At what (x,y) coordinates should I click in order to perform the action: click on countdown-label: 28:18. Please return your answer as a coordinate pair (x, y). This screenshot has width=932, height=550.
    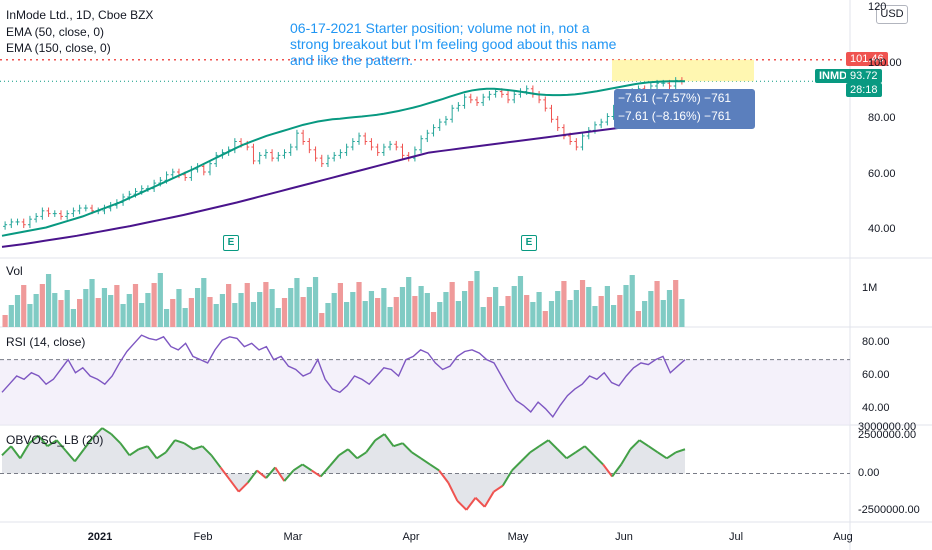
    Looking at the image, I should click on (864, 90).